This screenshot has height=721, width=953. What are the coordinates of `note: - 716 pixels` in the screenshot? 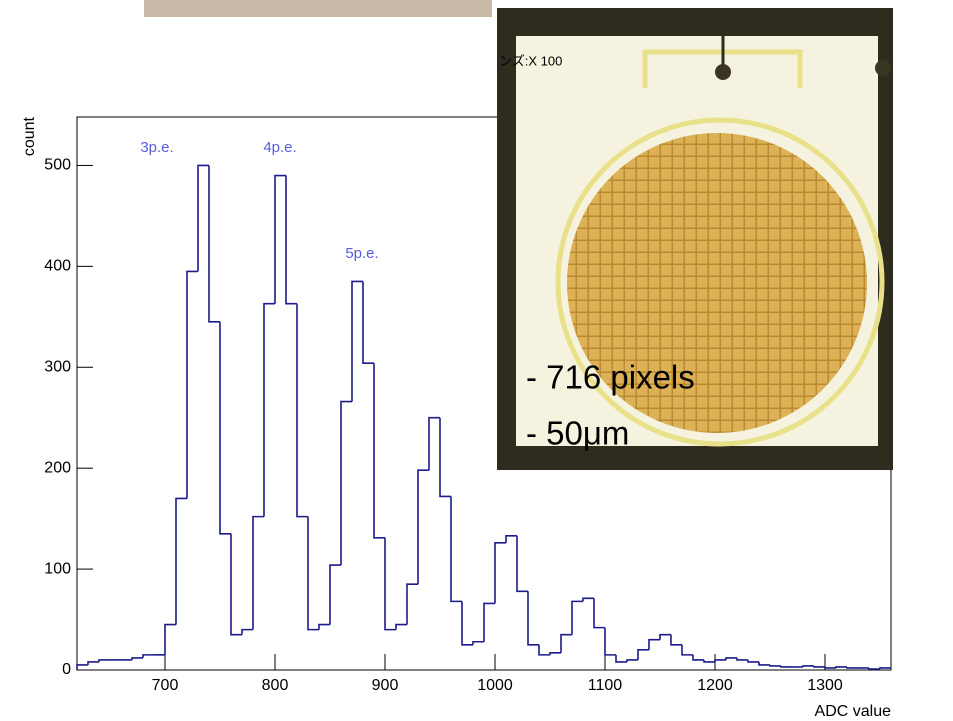 It's located at (610, 377).